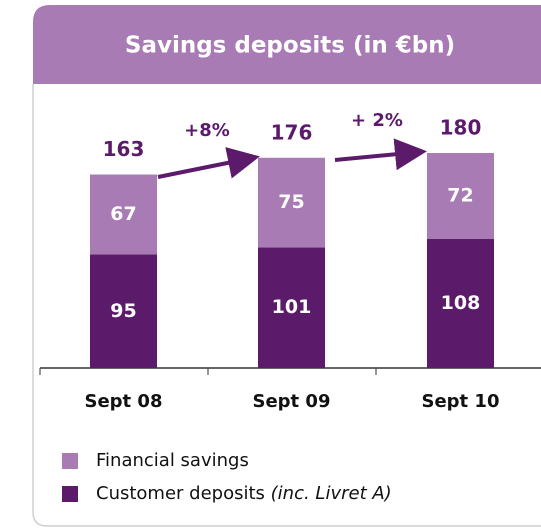  What do you see at coordinates (207, 130) in the screenshot?
I see `annotation: +8%` at bounding box center [207, 130].